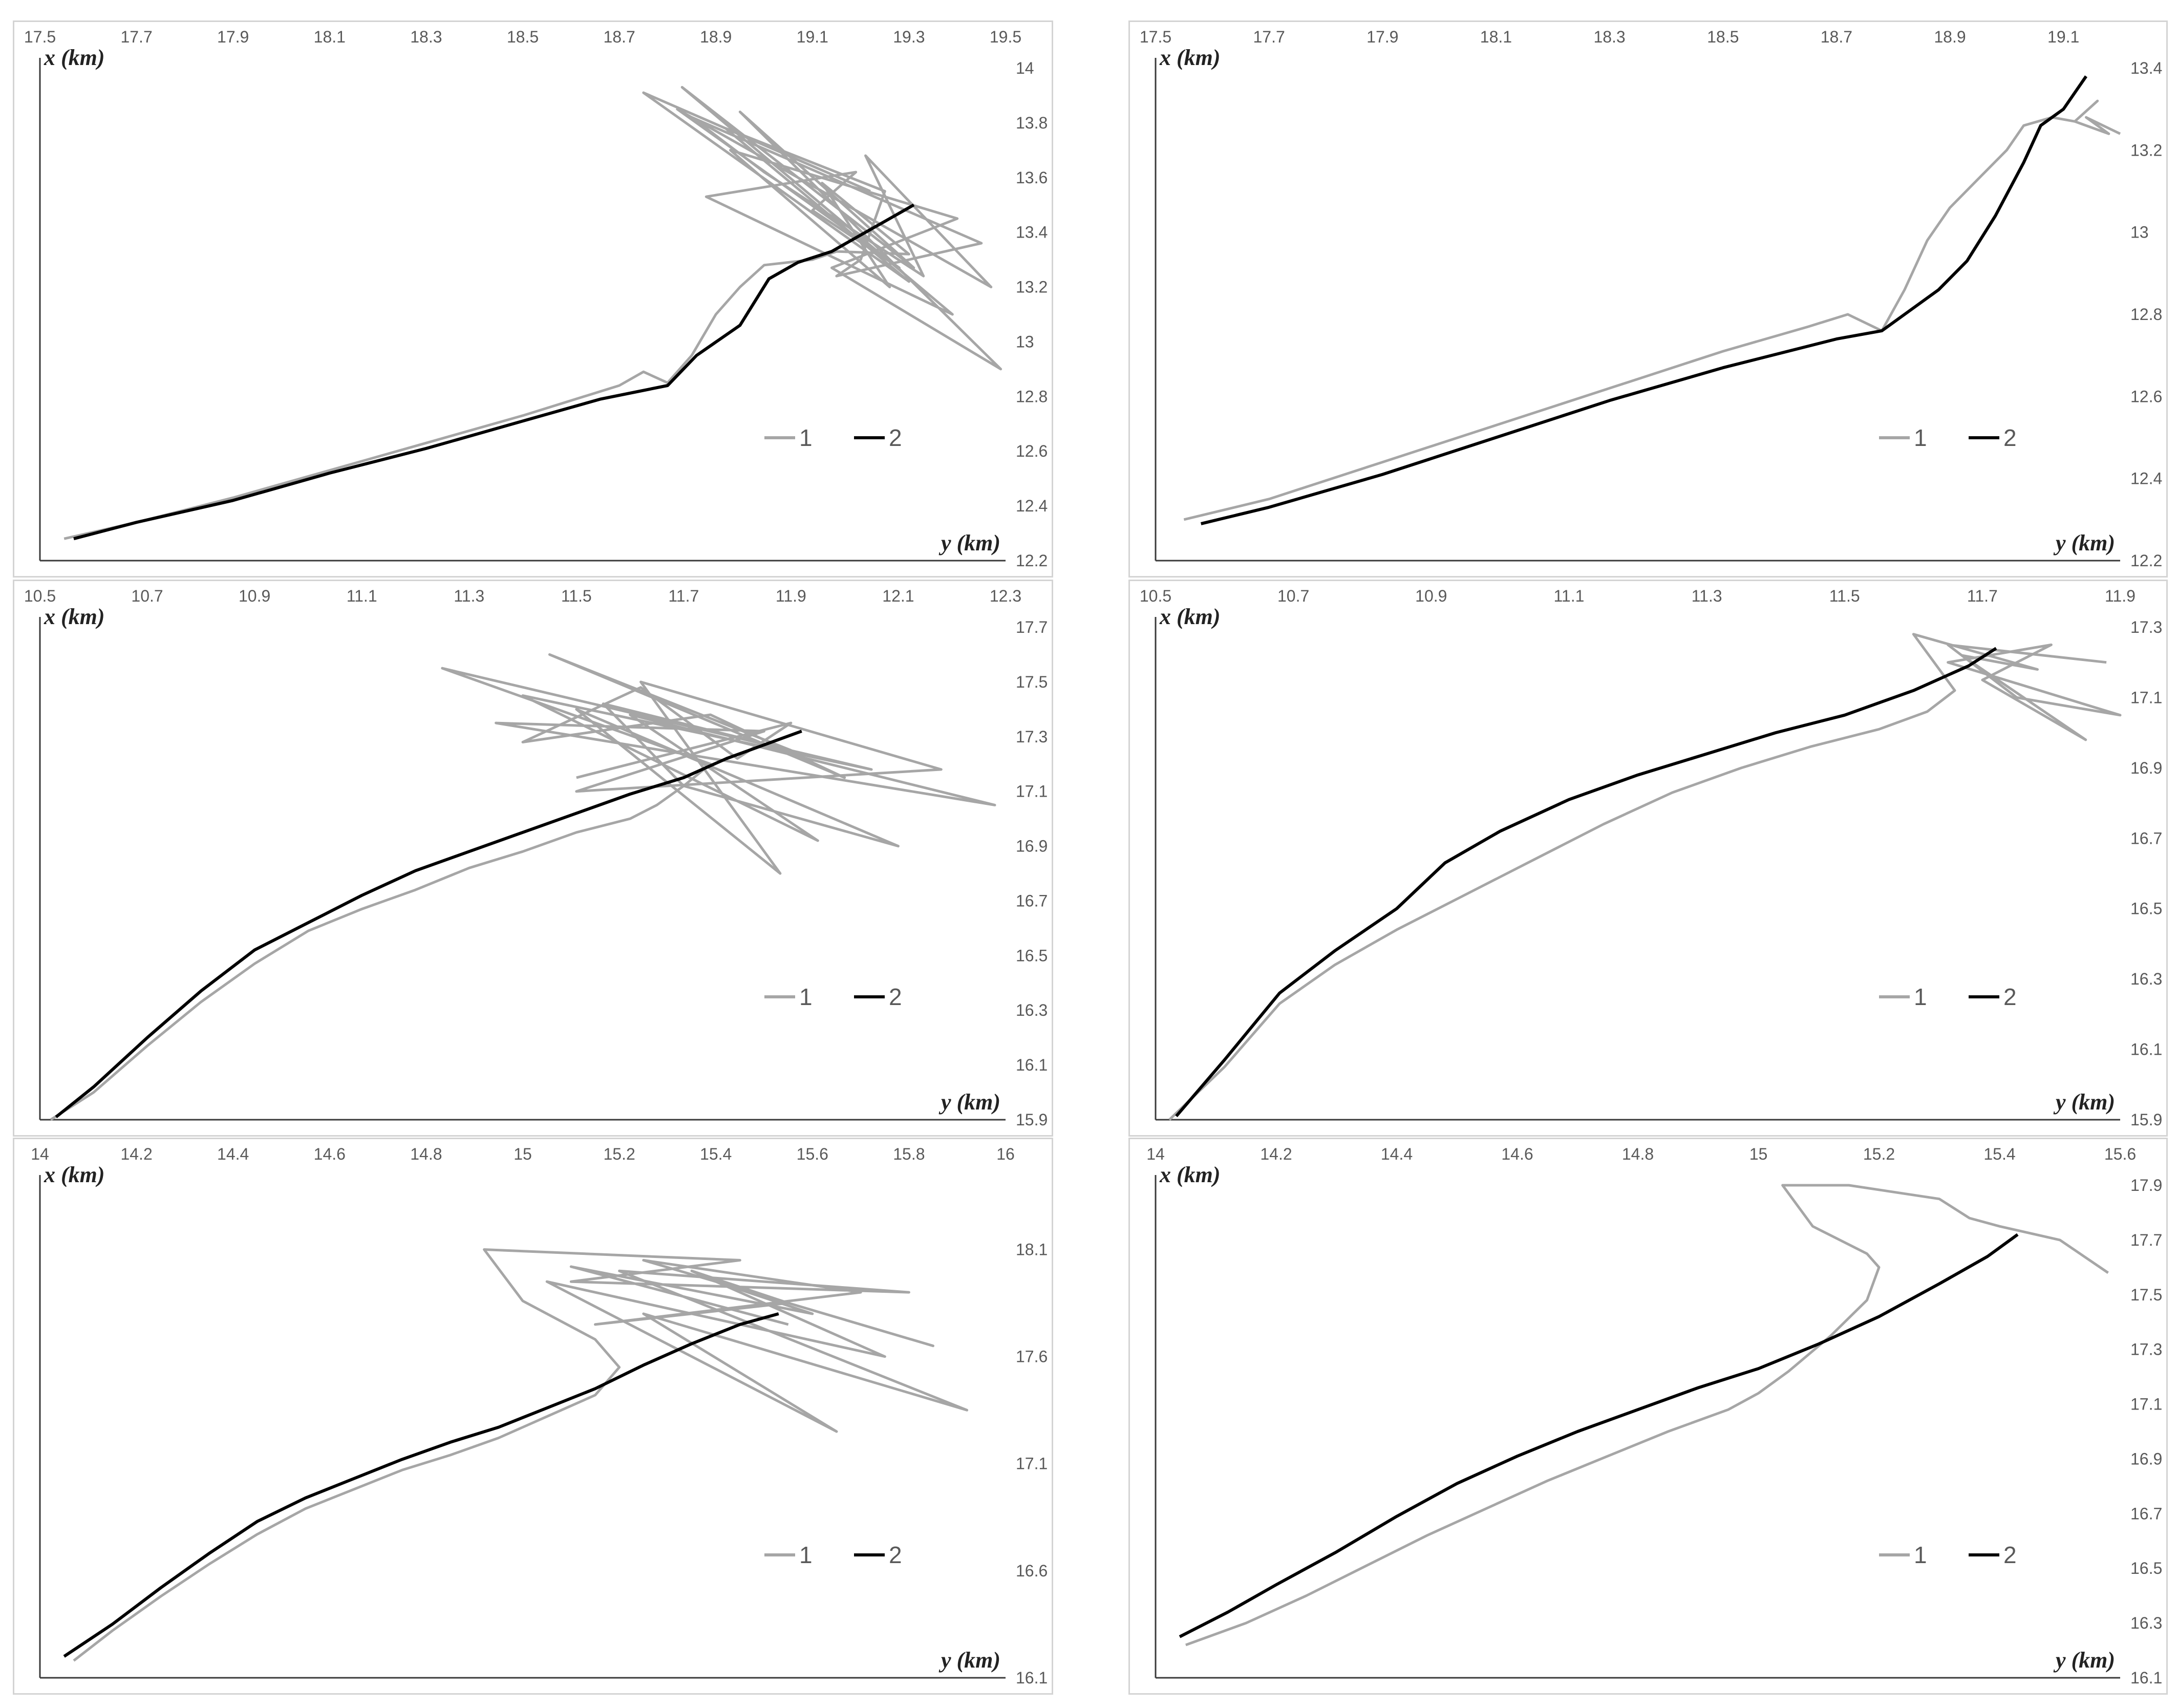 Image resolution: width=2177 pixels, height=1708 pixels. Describe the element at coordinates (1383, 37) in the screenshot. I see `x-tick-label: 17.9` at that location.